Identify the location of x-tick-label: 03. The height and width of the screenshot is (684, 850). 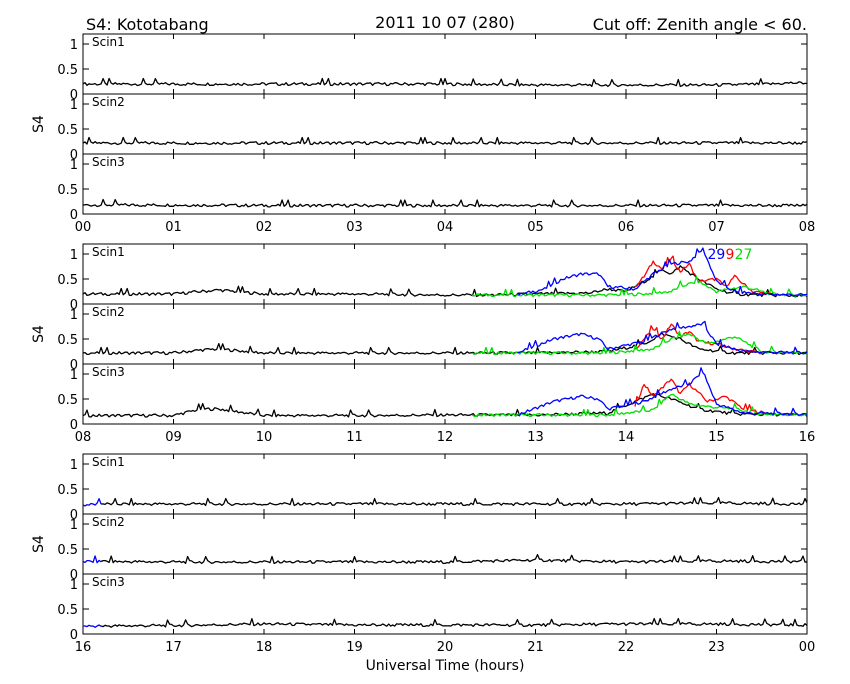
(354, 227).